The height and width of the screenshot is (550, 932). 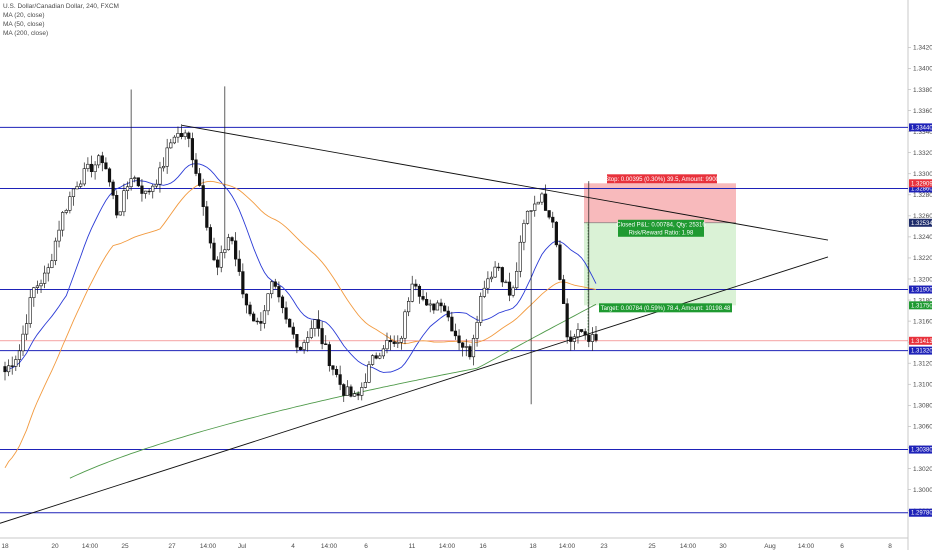 What do you see at coordinates (922, 69) in the screenshot?
I see `y-tick-label: 1.34000` at bounding box center [922, 69].